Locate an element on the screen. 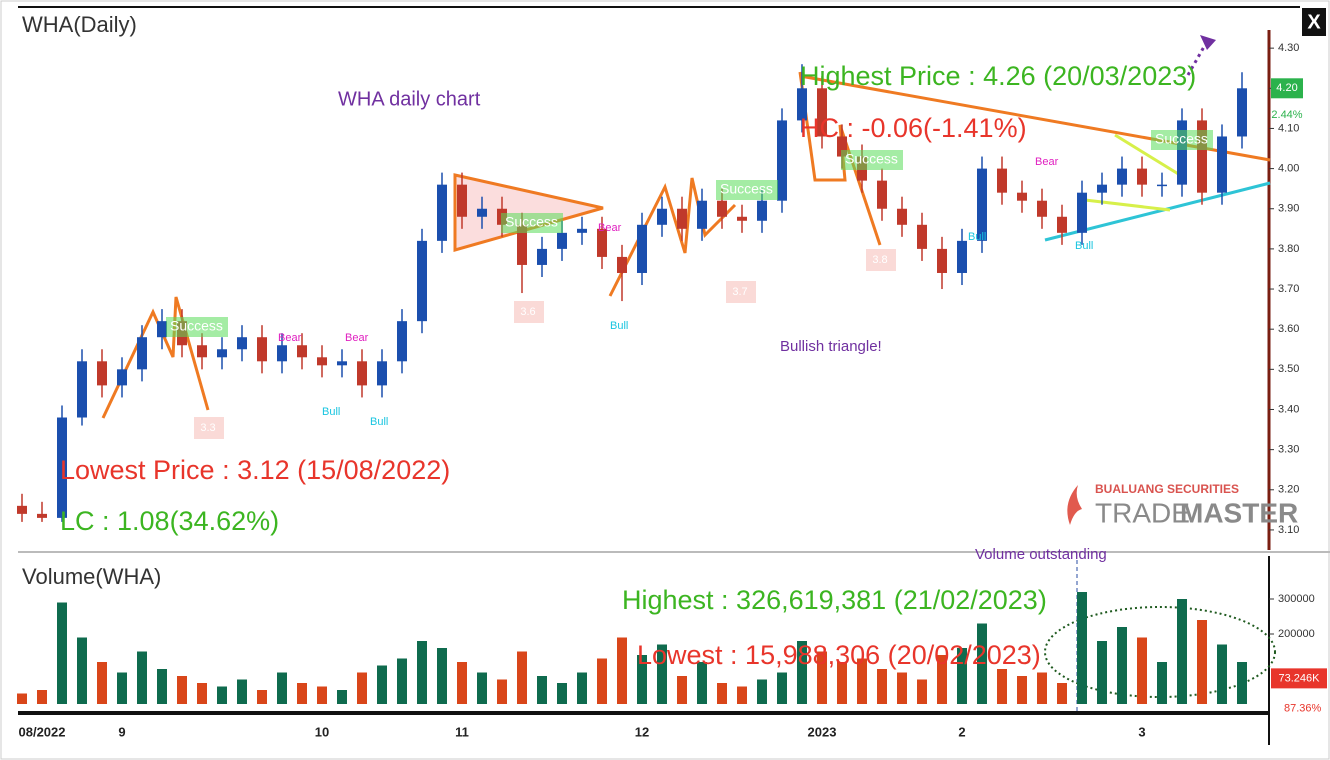 The height and width of the screenshot is (760, 1330). annotation: Highest : 326,619,381 (21/02/2023) is located at coordinates (834, 600).